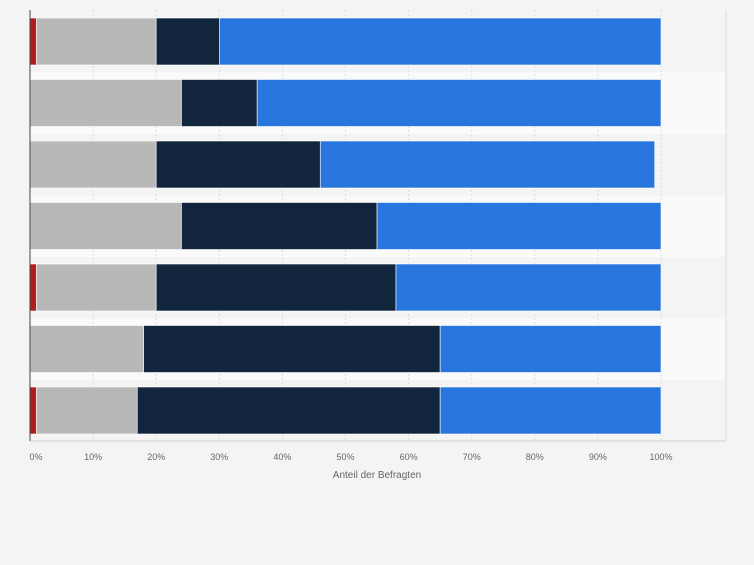 The width and height of the screenshot is (754, 565). I want to click on x-axis-label: Anteil der Befragten, so click(377, 475).